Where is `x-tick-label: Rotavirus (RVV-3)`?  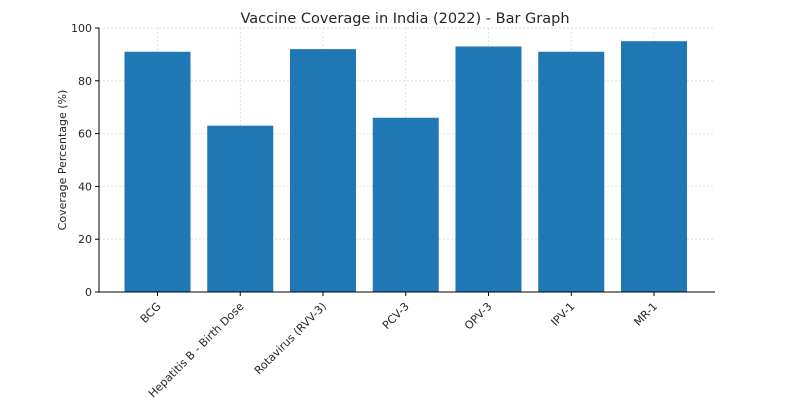 x-tick-label: Rotavirus (RVV-3) is located at coordinates (290, 338).